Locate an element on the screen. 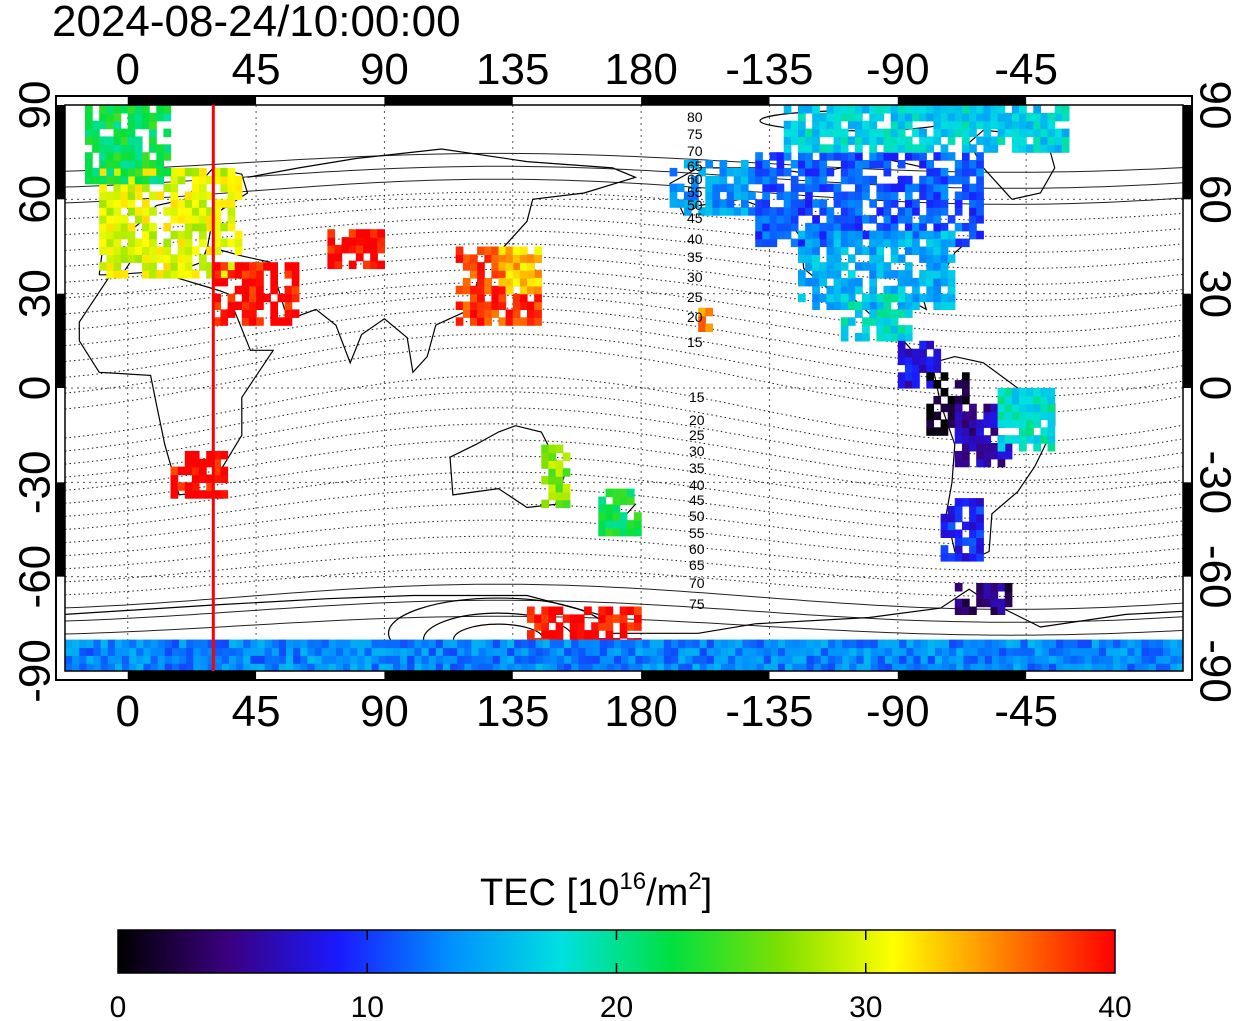 The image size is (1235, 1021). tec-cell-japan is located at coordinates (502, 282).